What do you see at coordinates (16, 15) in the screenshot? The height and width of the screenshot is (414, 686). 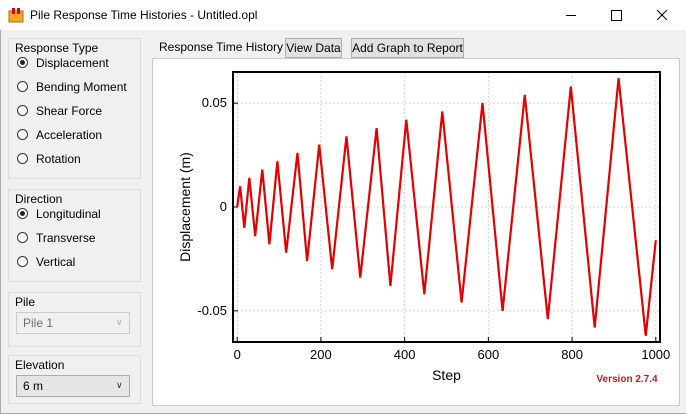 I see `app-icon` at bounding box center [16, 15].